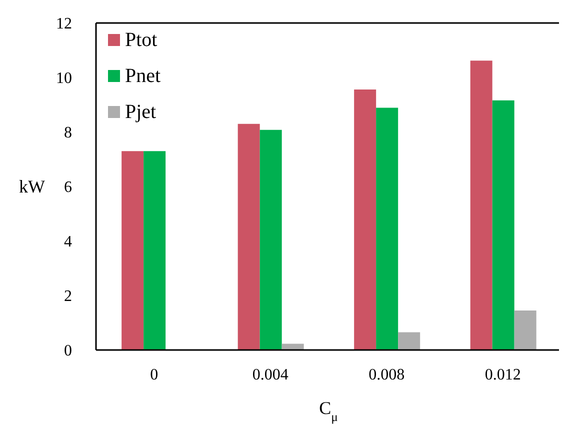 This screenshot has height=438, width=567. What do you see at coordinates (328, 411) in the screenshot?
I see `x-axis-title: C$_{μ}$` at bounding box center [328, 411].